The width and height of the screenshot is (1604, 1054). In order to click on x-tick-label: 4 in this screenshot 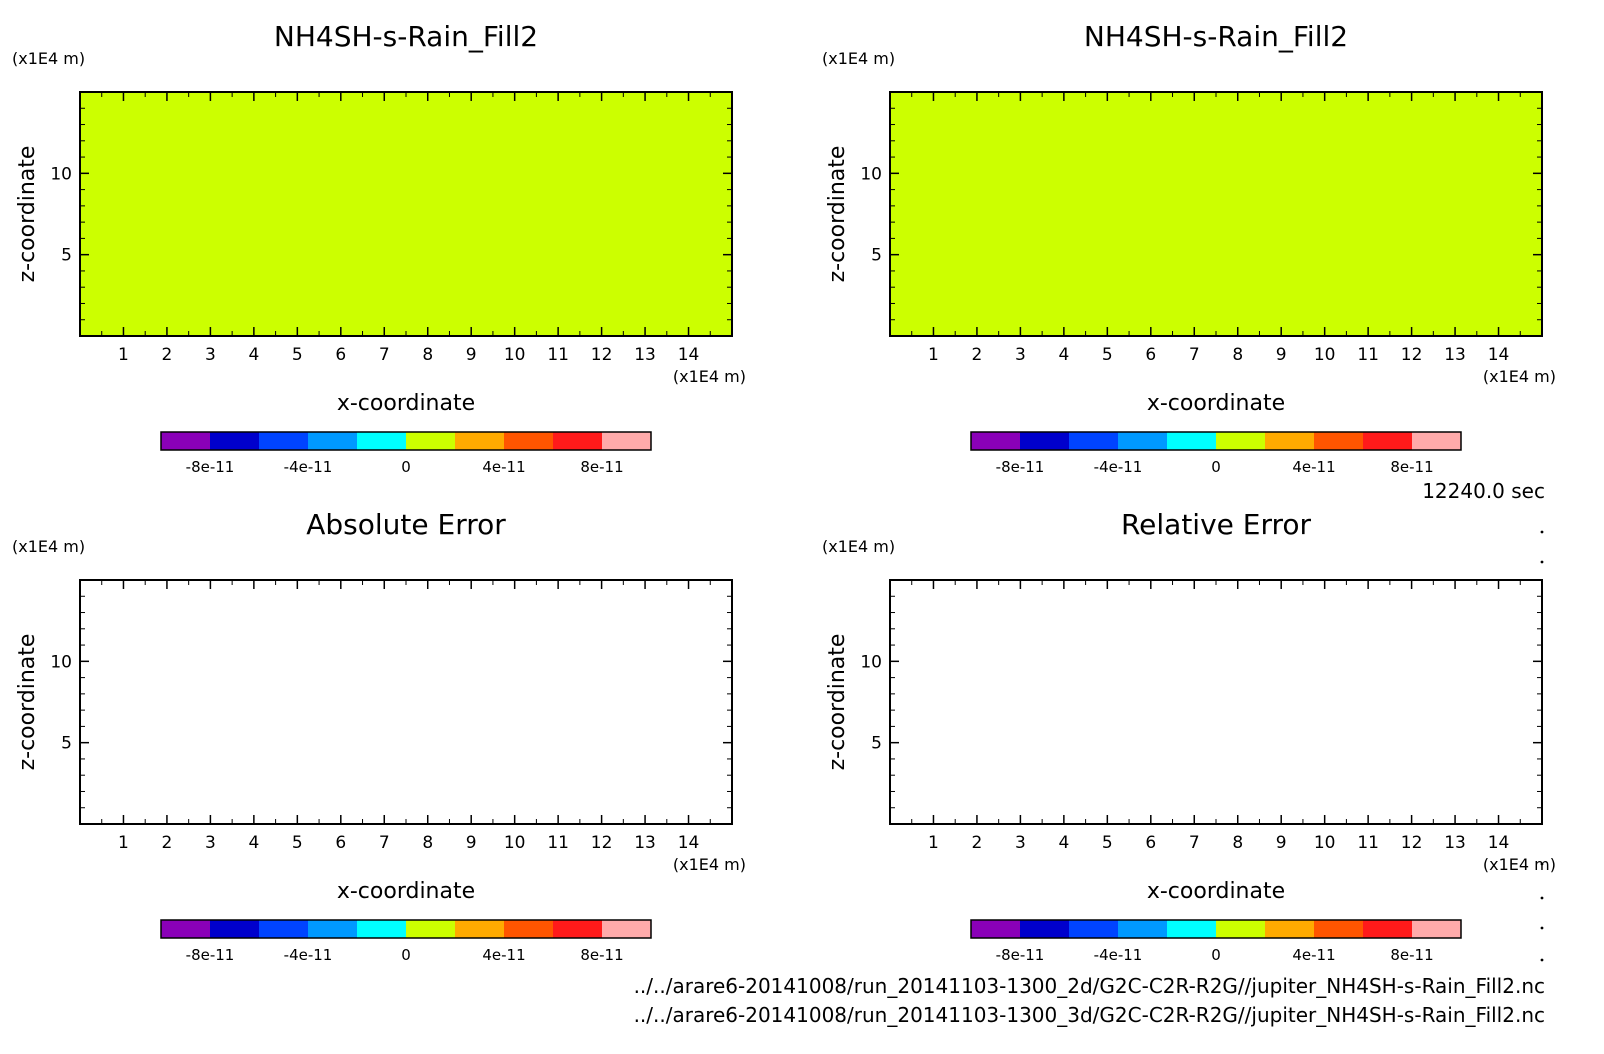, I will do `click(253, 843)`.